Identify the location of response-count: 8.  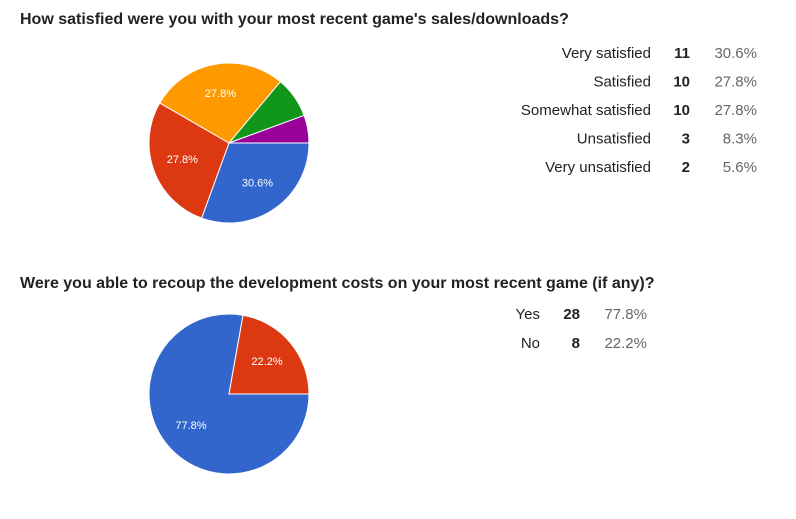
(576, 343).